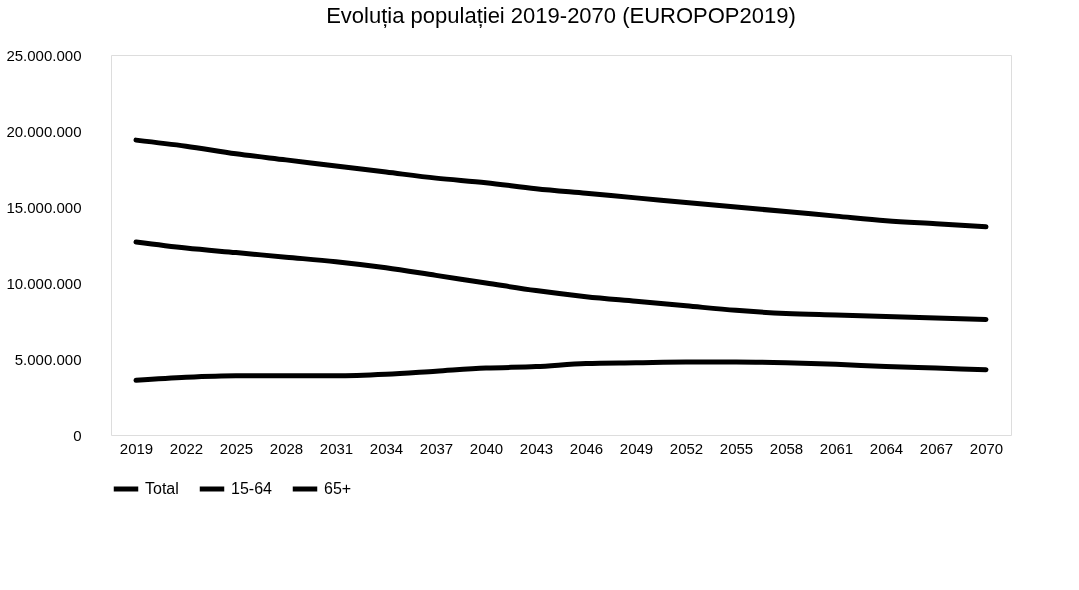  Describe the element at coordinates (561, 15) in the screenshot. I see `chart-title: Evoluția populației 2019-2070 (EUROPOP2019)` at that location.